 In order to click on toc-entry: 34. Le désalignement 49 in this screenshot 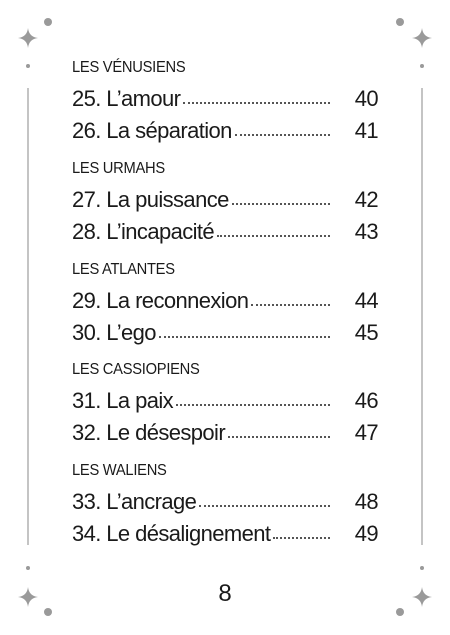, I will do `click(225, 536)`.